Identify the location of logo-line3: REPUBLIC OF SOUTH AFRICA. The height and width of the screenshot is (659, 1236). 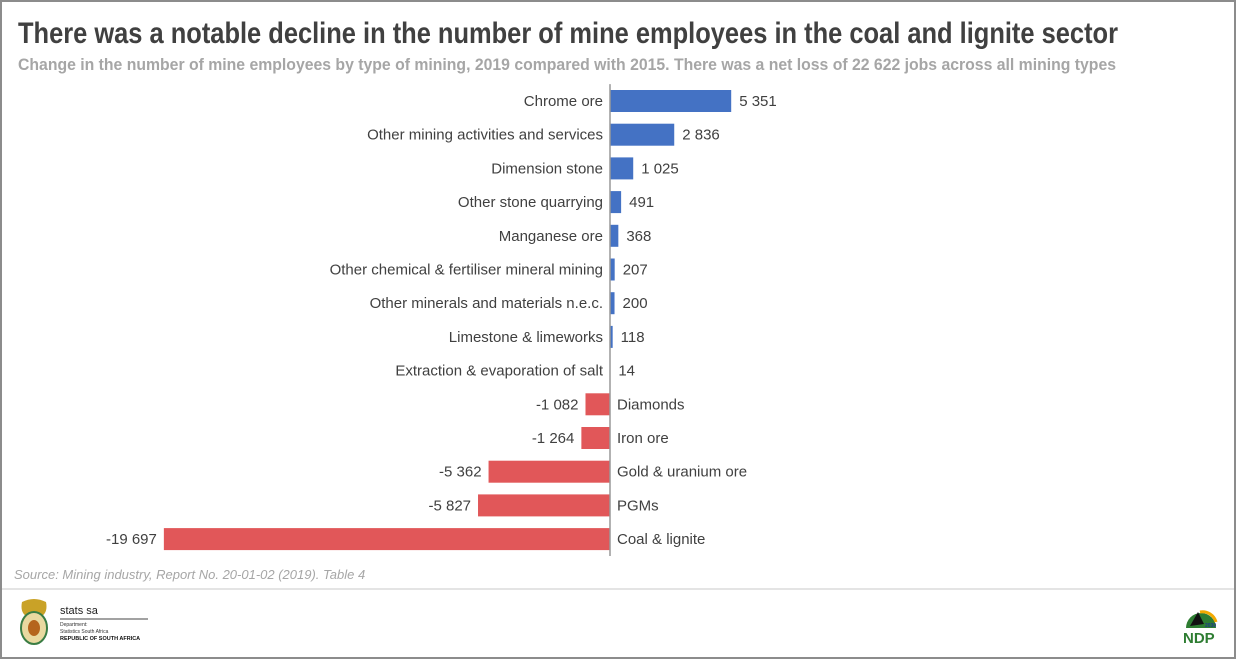
(100, 639).